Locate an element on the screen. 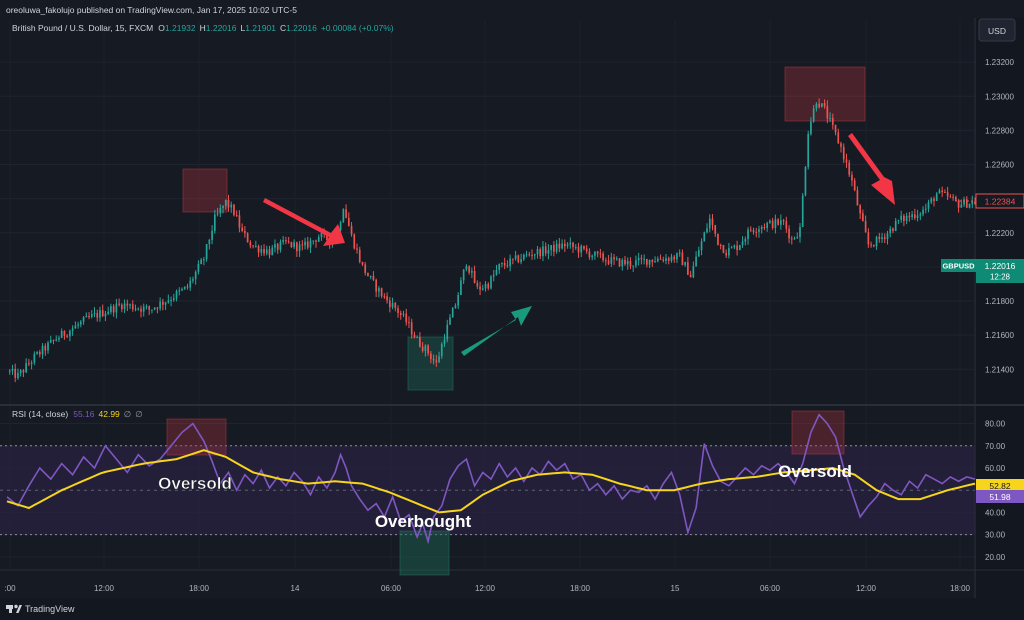 This screenshot has height=620, width=1024. rsi-ma-tag-label: 52.82 is located at coordinates (1000, 486).